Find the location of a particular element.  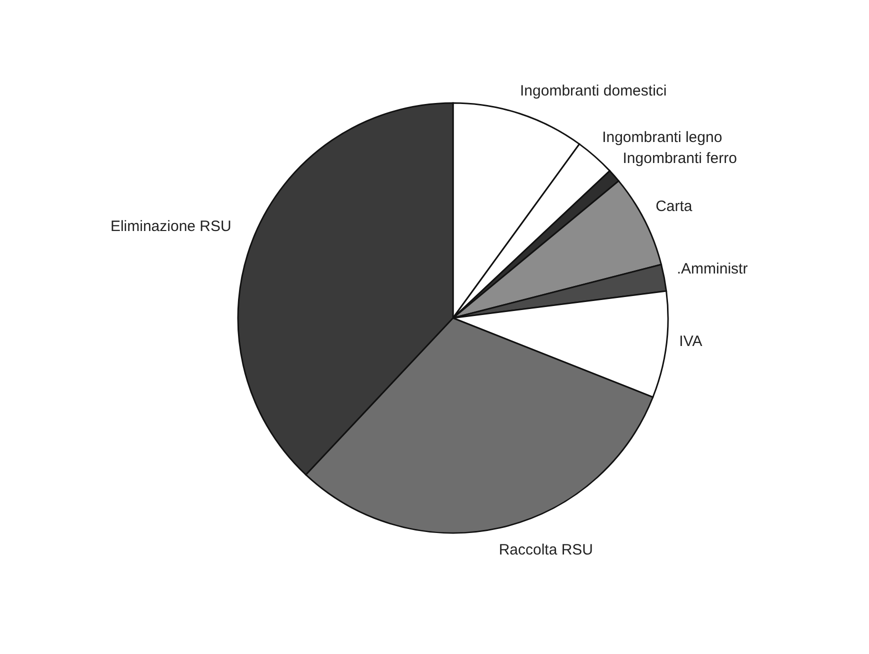

slice-label: Ingombranti ferro is located at coordinates (680, 158).